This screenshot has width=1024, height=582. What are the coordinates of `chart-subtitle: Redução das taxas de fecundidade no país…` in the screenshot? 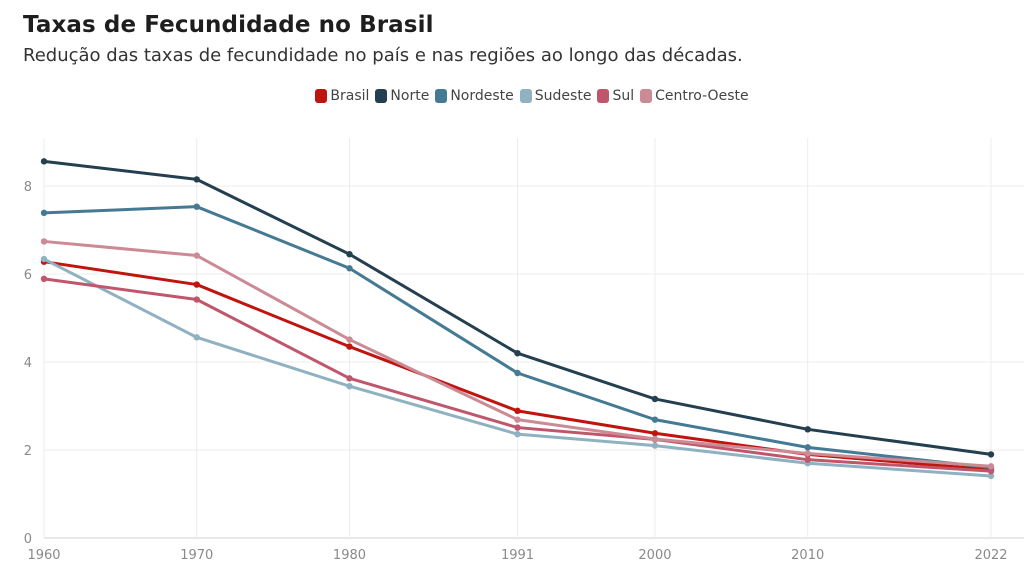 It's located at (383, 55).